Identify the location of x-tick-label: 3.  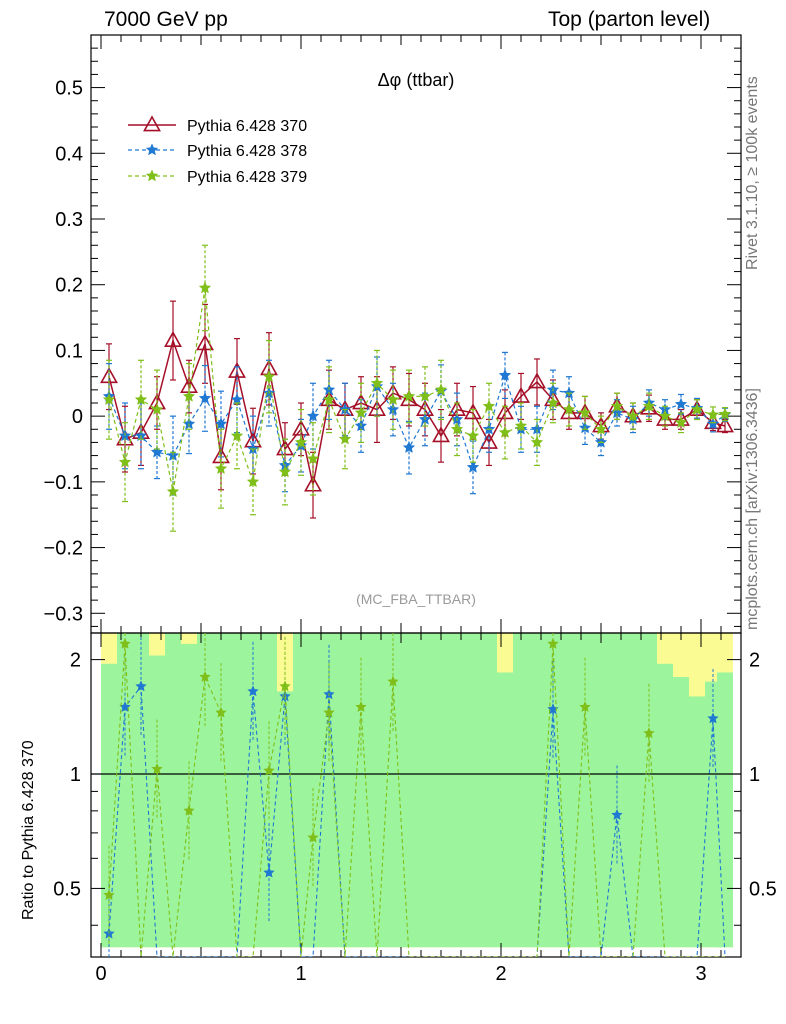
(700, 974).